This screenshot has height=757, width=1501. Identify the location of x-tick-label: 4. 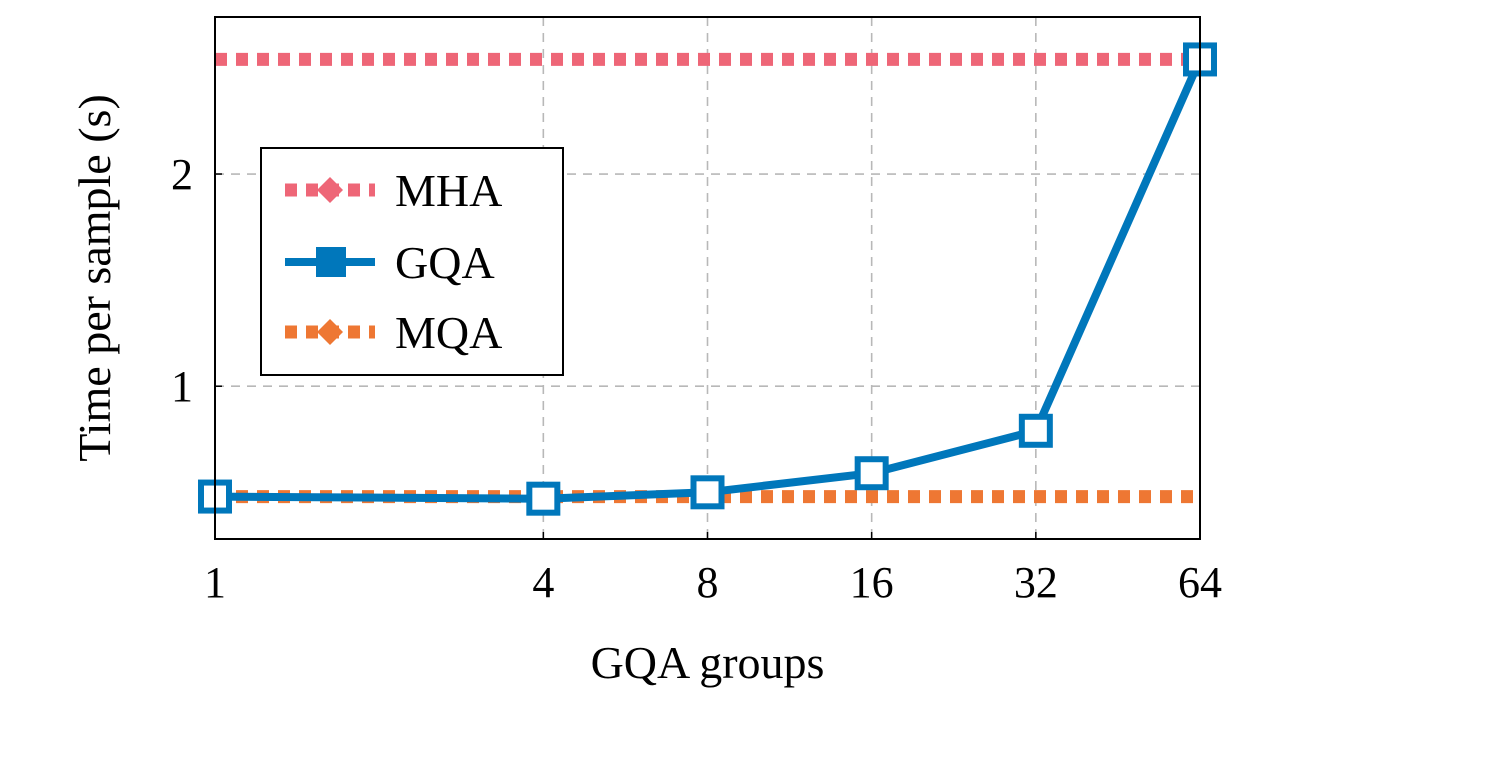
(543, 582).